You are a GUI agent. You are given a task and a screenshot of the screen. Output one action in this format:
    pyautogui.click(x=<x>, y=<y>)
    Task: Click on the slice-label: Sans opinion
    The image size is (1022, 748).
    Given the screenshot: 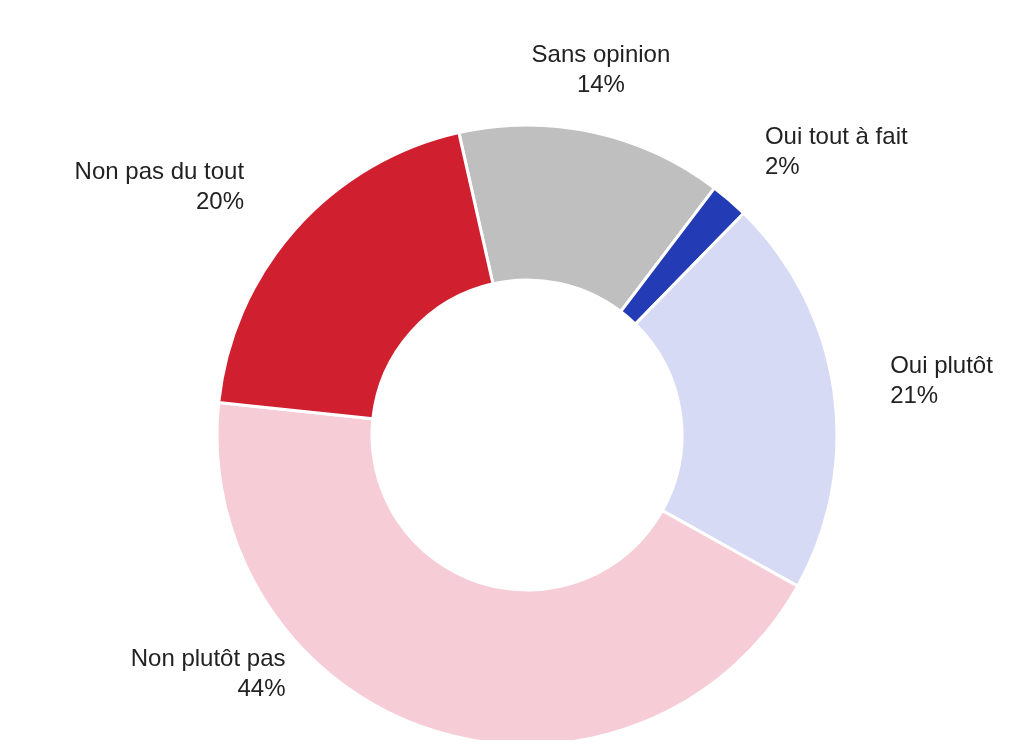 What is the action you would take?
    pyautogui.click(x=601, y=54)
    